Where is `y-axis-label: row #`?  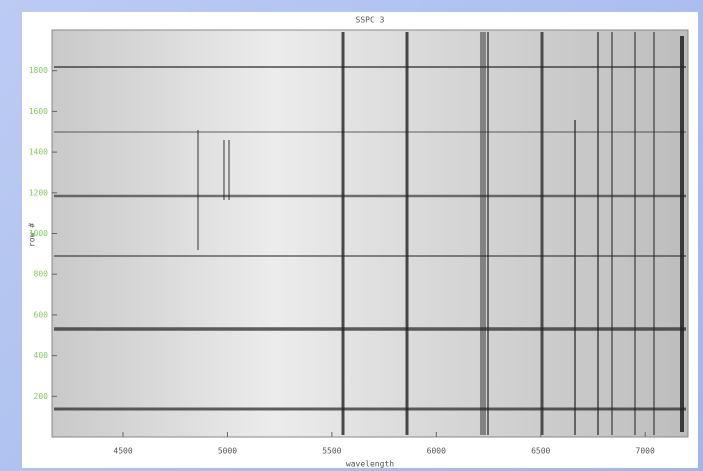
y-axis-label: row # is located at coordinates (32, 235).